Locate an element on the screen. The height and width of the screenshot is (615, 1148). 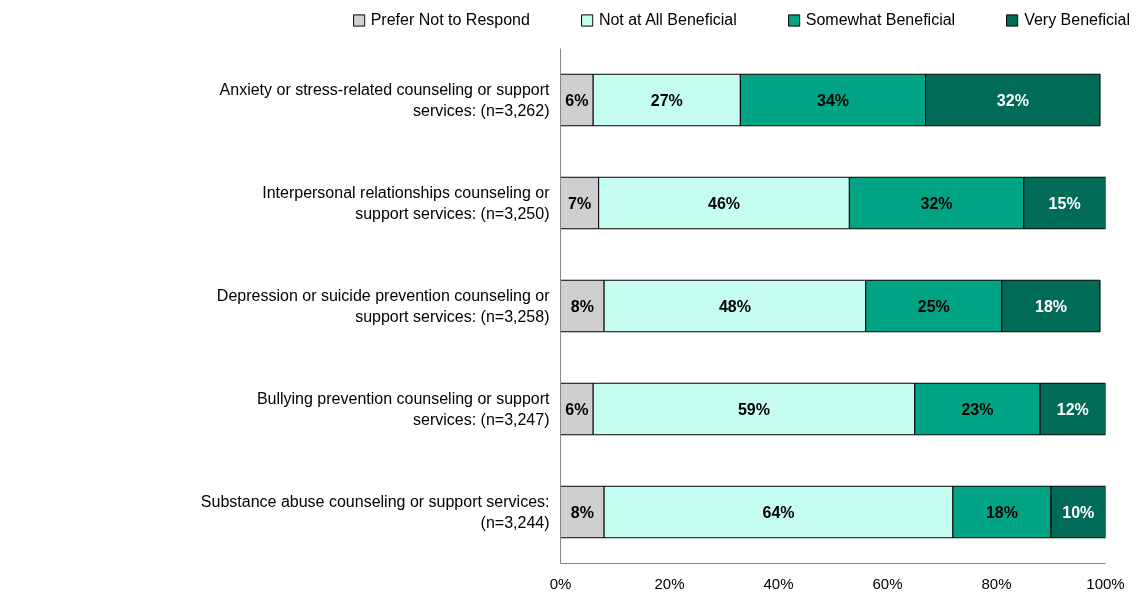
data-label: 34% is located at coordinates (833, 100).